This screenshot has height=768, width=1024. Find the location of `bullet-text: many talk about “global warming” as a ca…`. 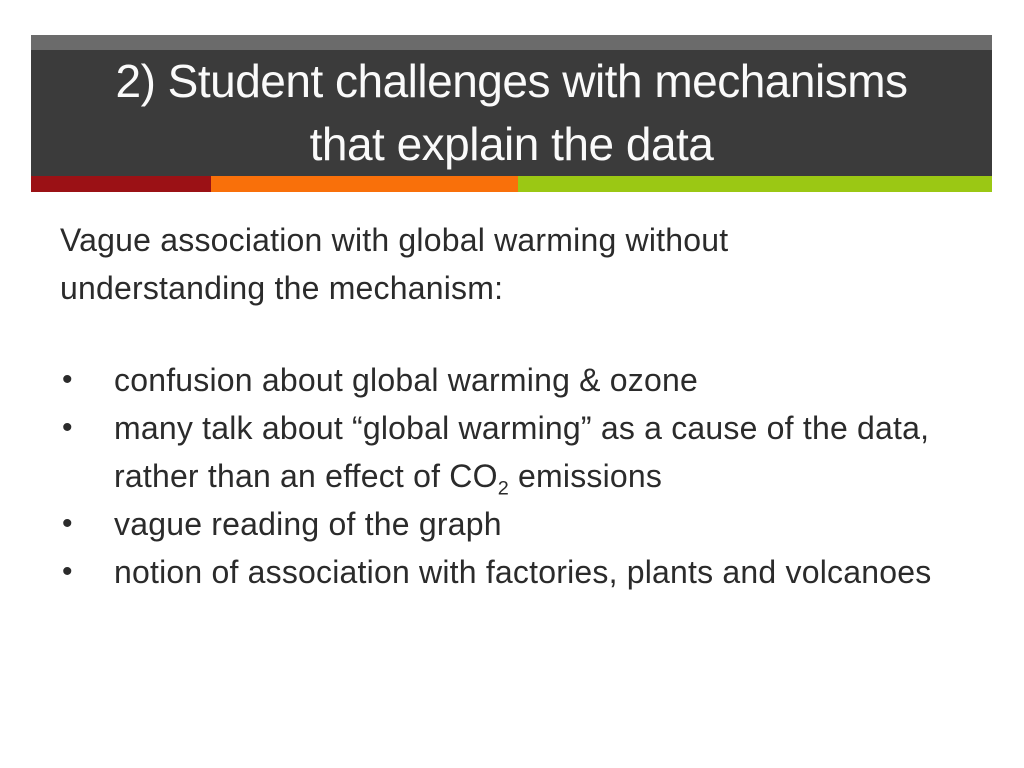

bullet-text: many talk about “global warming” as a ca… is located at coordinates (542, 452).